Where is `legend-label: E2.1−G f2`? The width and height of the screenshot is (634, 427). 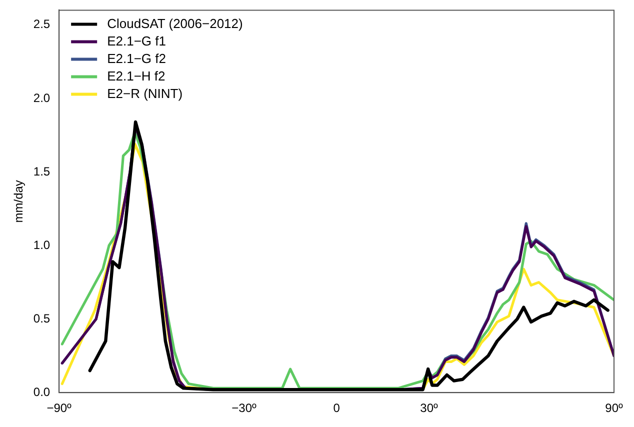 legend-label: E2.1−G f2 is located at coordinates (136, 58).